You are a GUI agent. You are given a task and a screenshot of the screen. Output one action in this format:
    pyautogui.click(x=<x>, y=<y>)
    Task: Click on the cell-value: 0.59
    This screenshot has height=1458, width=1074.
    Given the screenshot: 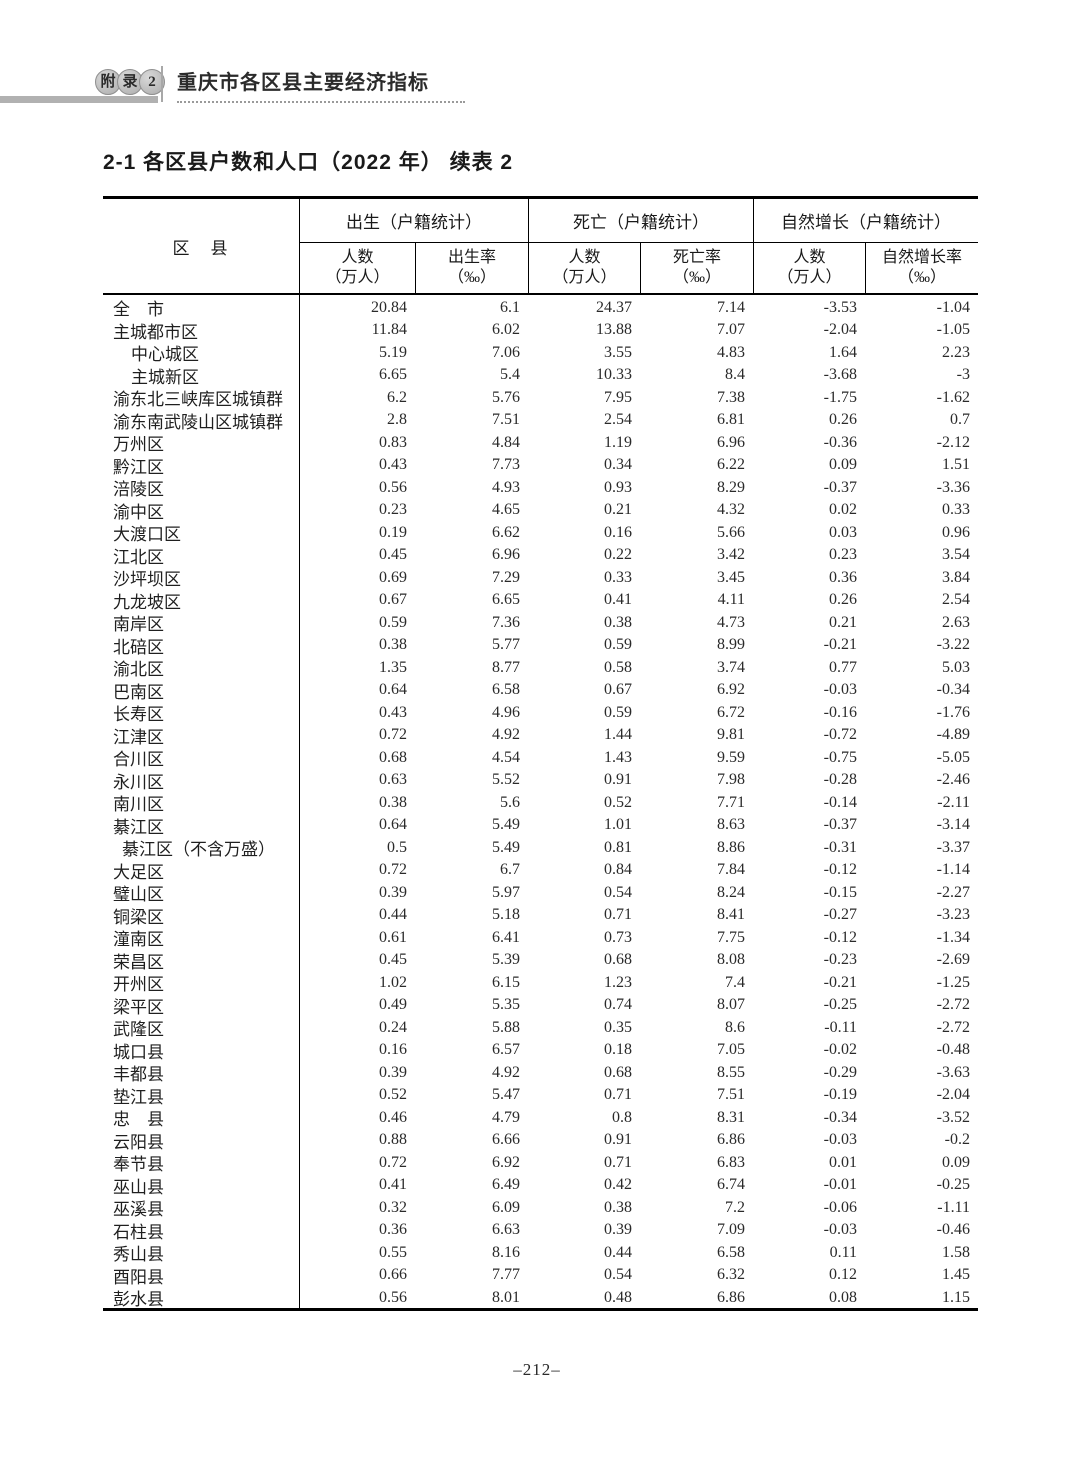 What is the action you would take?
    pyautogui.click(x=618, y=644)
    